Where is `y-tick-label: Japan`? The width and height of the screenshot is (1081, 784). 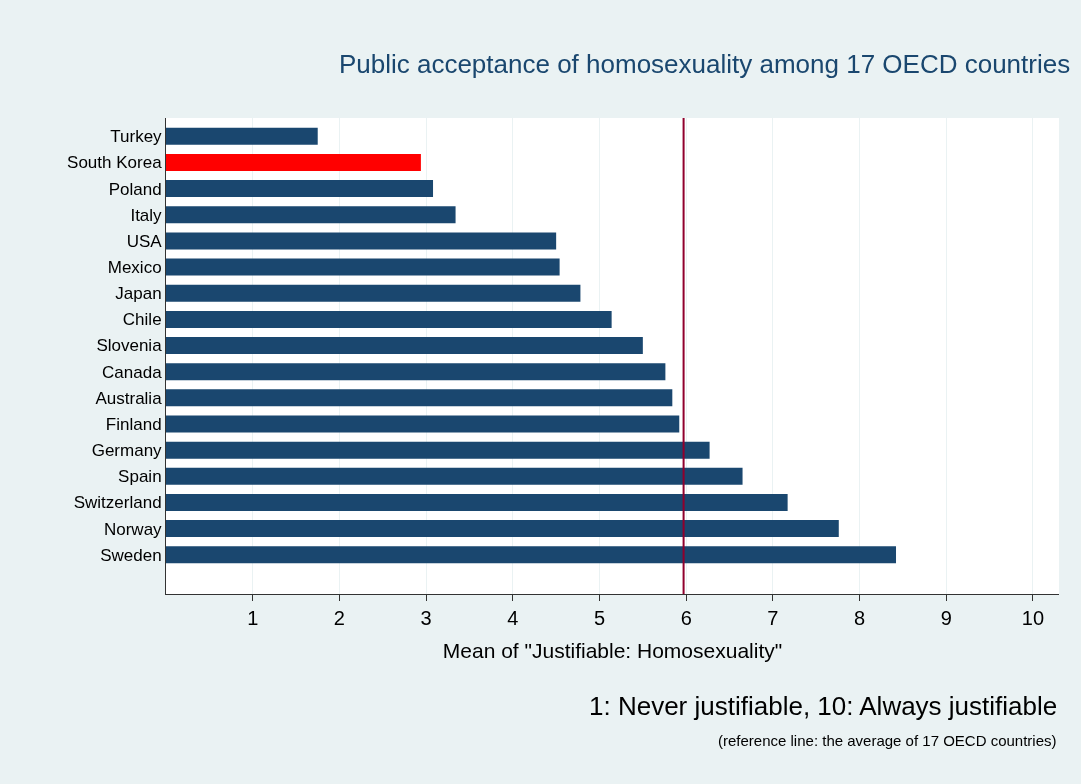
y-tick-label: Japan is located at coordinates (138, 294).